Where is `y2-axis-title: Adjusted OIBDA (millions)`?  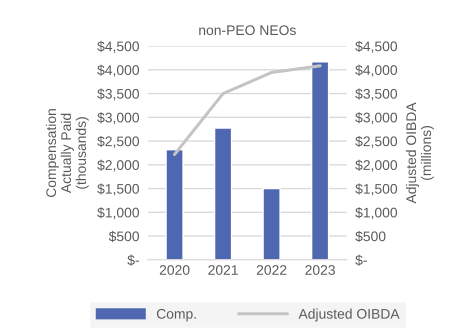 y2-axis-title: Adjusted OIBDA (millions) is located at coordinates (420, 153).